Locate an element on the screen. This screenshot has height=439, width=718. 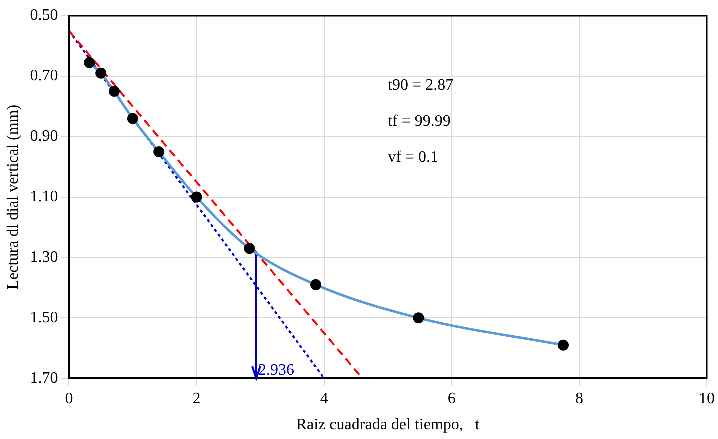
y-tick-label: 0.70 is located at coordinates (44, 76).